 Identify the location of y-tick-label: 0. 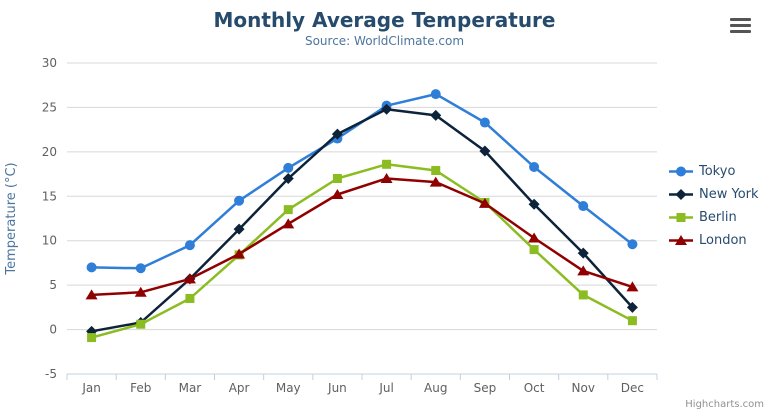
(53, 330).